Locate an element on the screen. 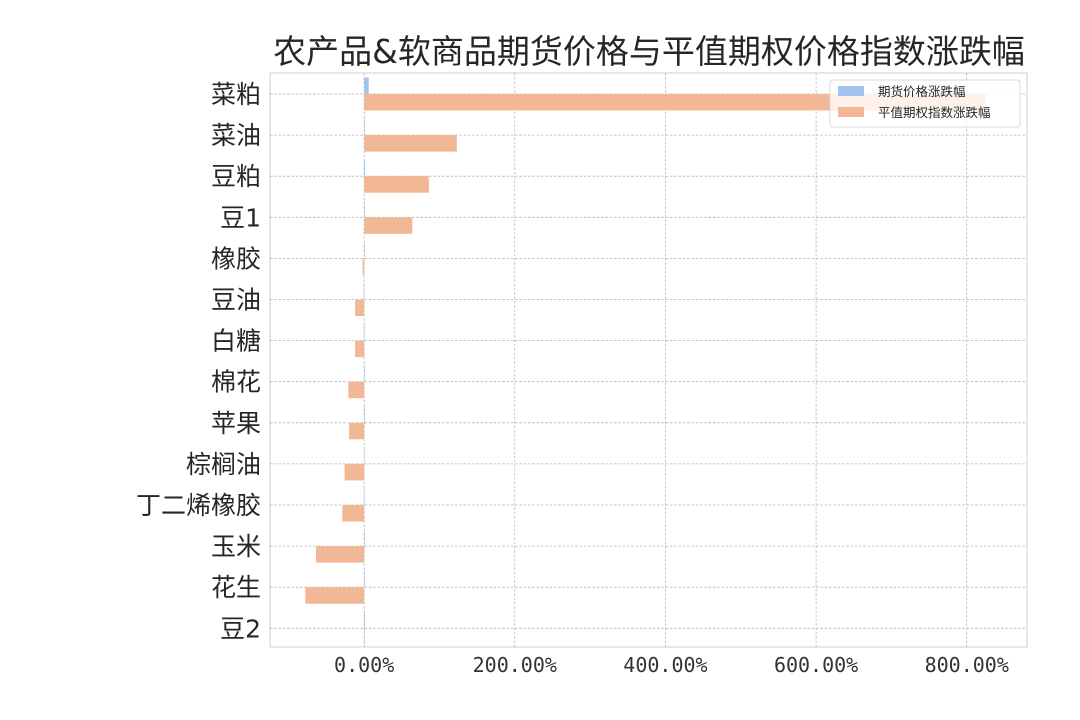  category-label: 豆1 is located at coordinates (240, 217).